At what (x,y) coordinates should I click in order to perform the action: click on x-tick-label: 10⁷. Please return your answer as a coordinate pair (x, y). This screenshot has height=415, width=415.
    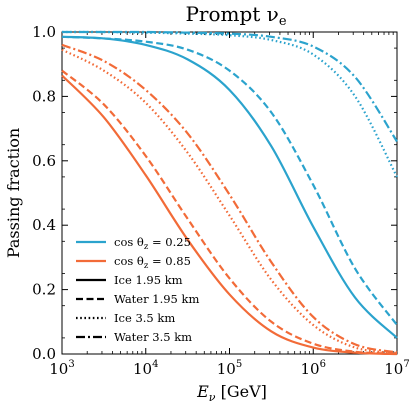
    Looking at the image, I should click on (396, 368).